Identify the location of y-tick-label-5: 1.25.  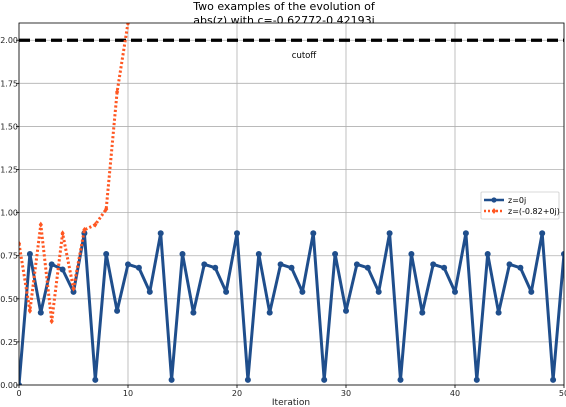
(9, 170).